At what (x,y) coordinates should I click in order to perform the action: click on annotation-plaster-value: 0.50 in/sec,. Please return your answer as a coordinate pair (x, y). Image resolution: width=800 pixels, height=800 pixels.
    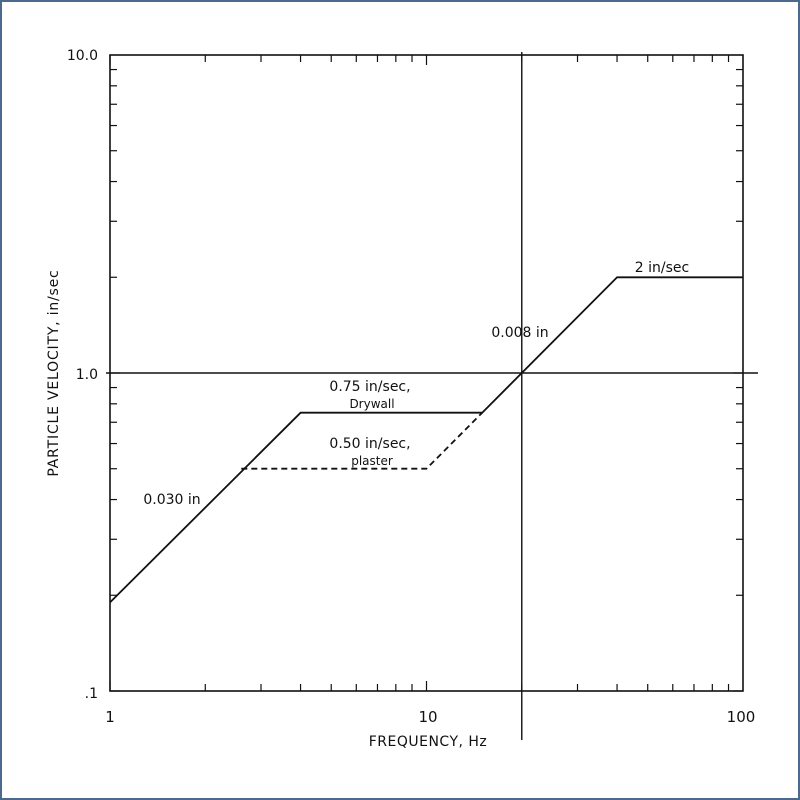
    Looking at the image, I should click on (369, 444).